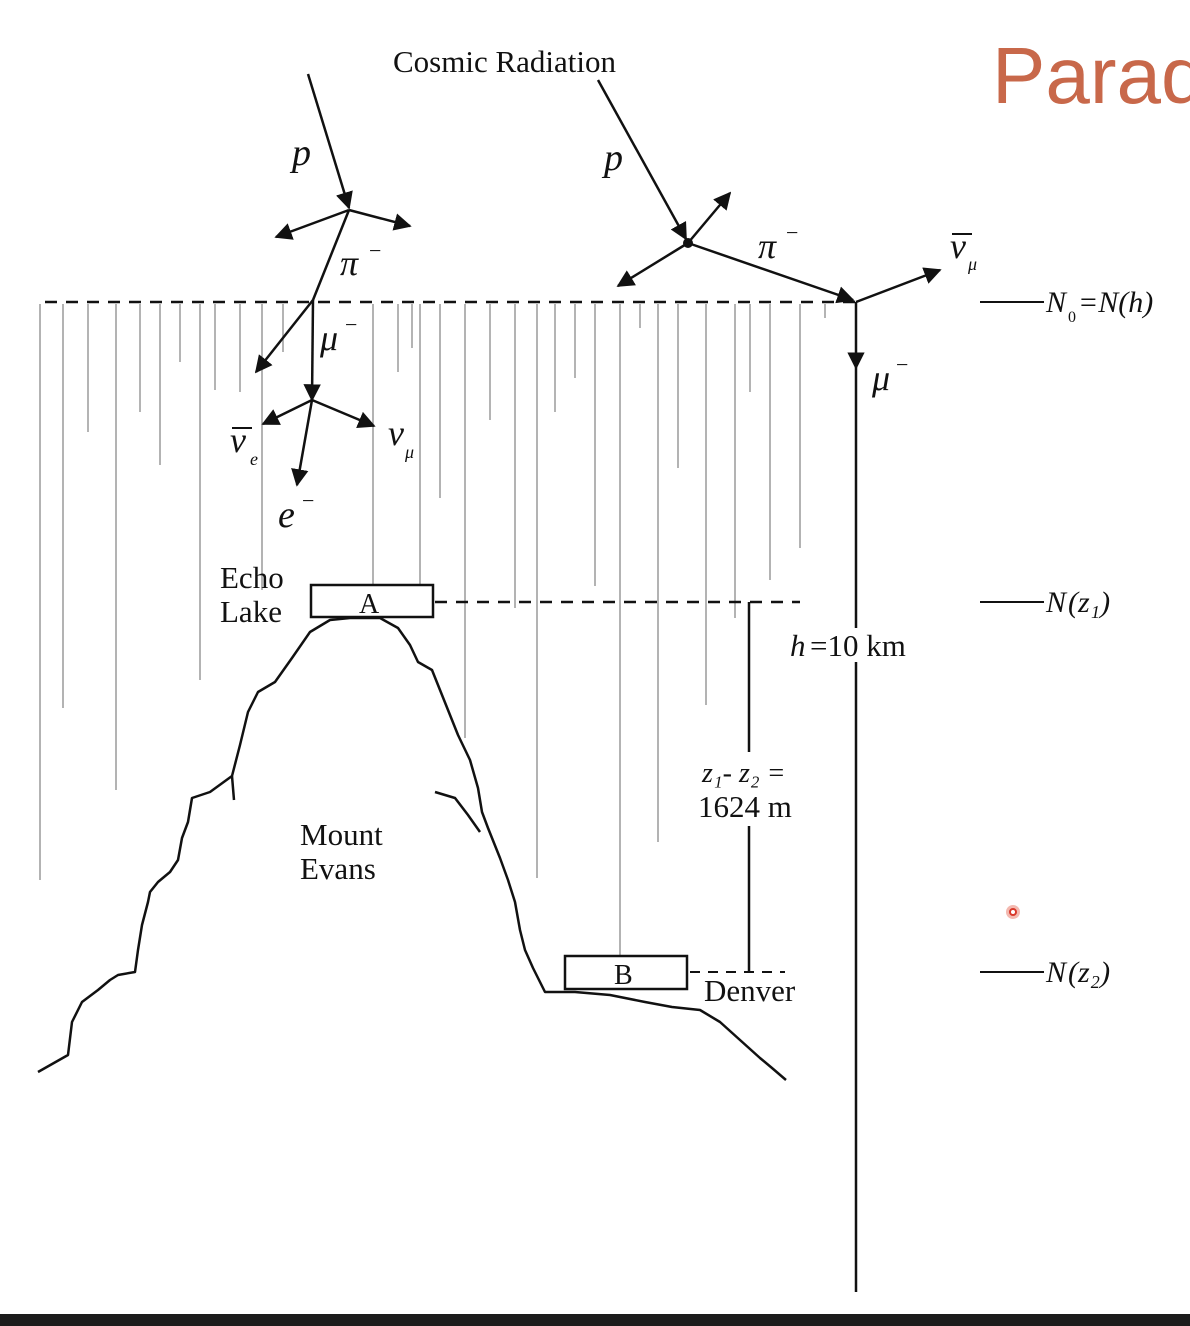 Image resolution: width=1190 pixels, height=1326 pixels. What do you see at coordinates (1089, 602) in the screenshot?
I see `nz1-label-rest: (z₁)` at bounding box center [1089, 602].